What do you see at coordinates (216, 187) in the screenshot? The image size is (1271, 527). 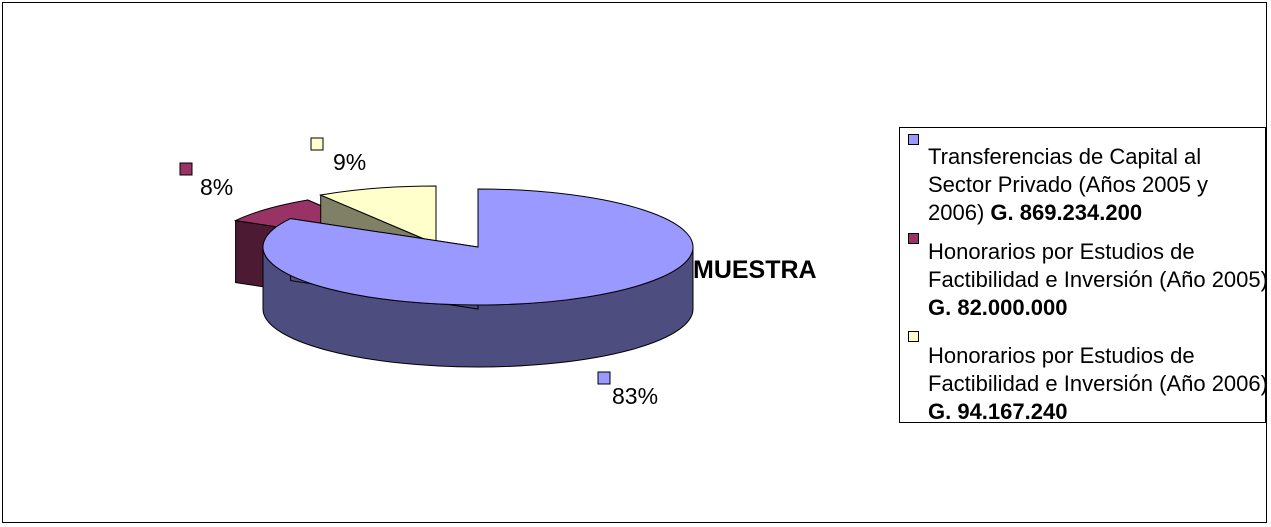 I see `data-label-2: 8%` at bounding box center [216, 187].